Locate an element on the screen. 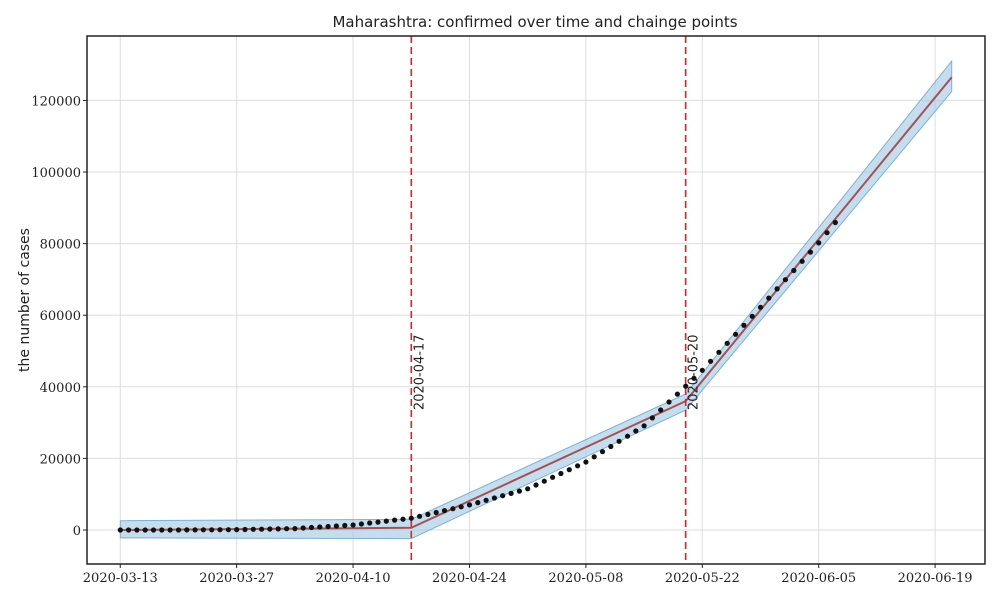 This screenshot has height=604, width=1000. x-tick-label: 2020-04-10 is located at coordinates (353, 578).